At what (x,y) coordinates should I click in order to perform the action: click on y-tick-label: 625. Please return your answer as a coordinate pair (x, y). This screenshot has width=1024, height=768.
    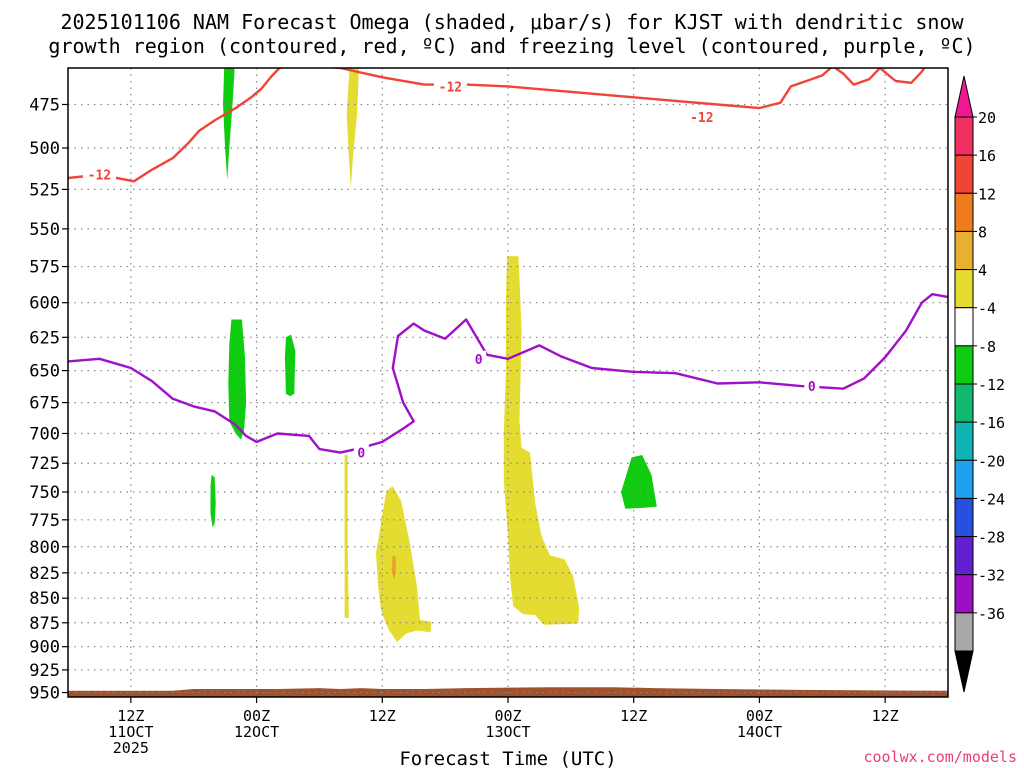
    Looking at the image, I should click on (44, 338).